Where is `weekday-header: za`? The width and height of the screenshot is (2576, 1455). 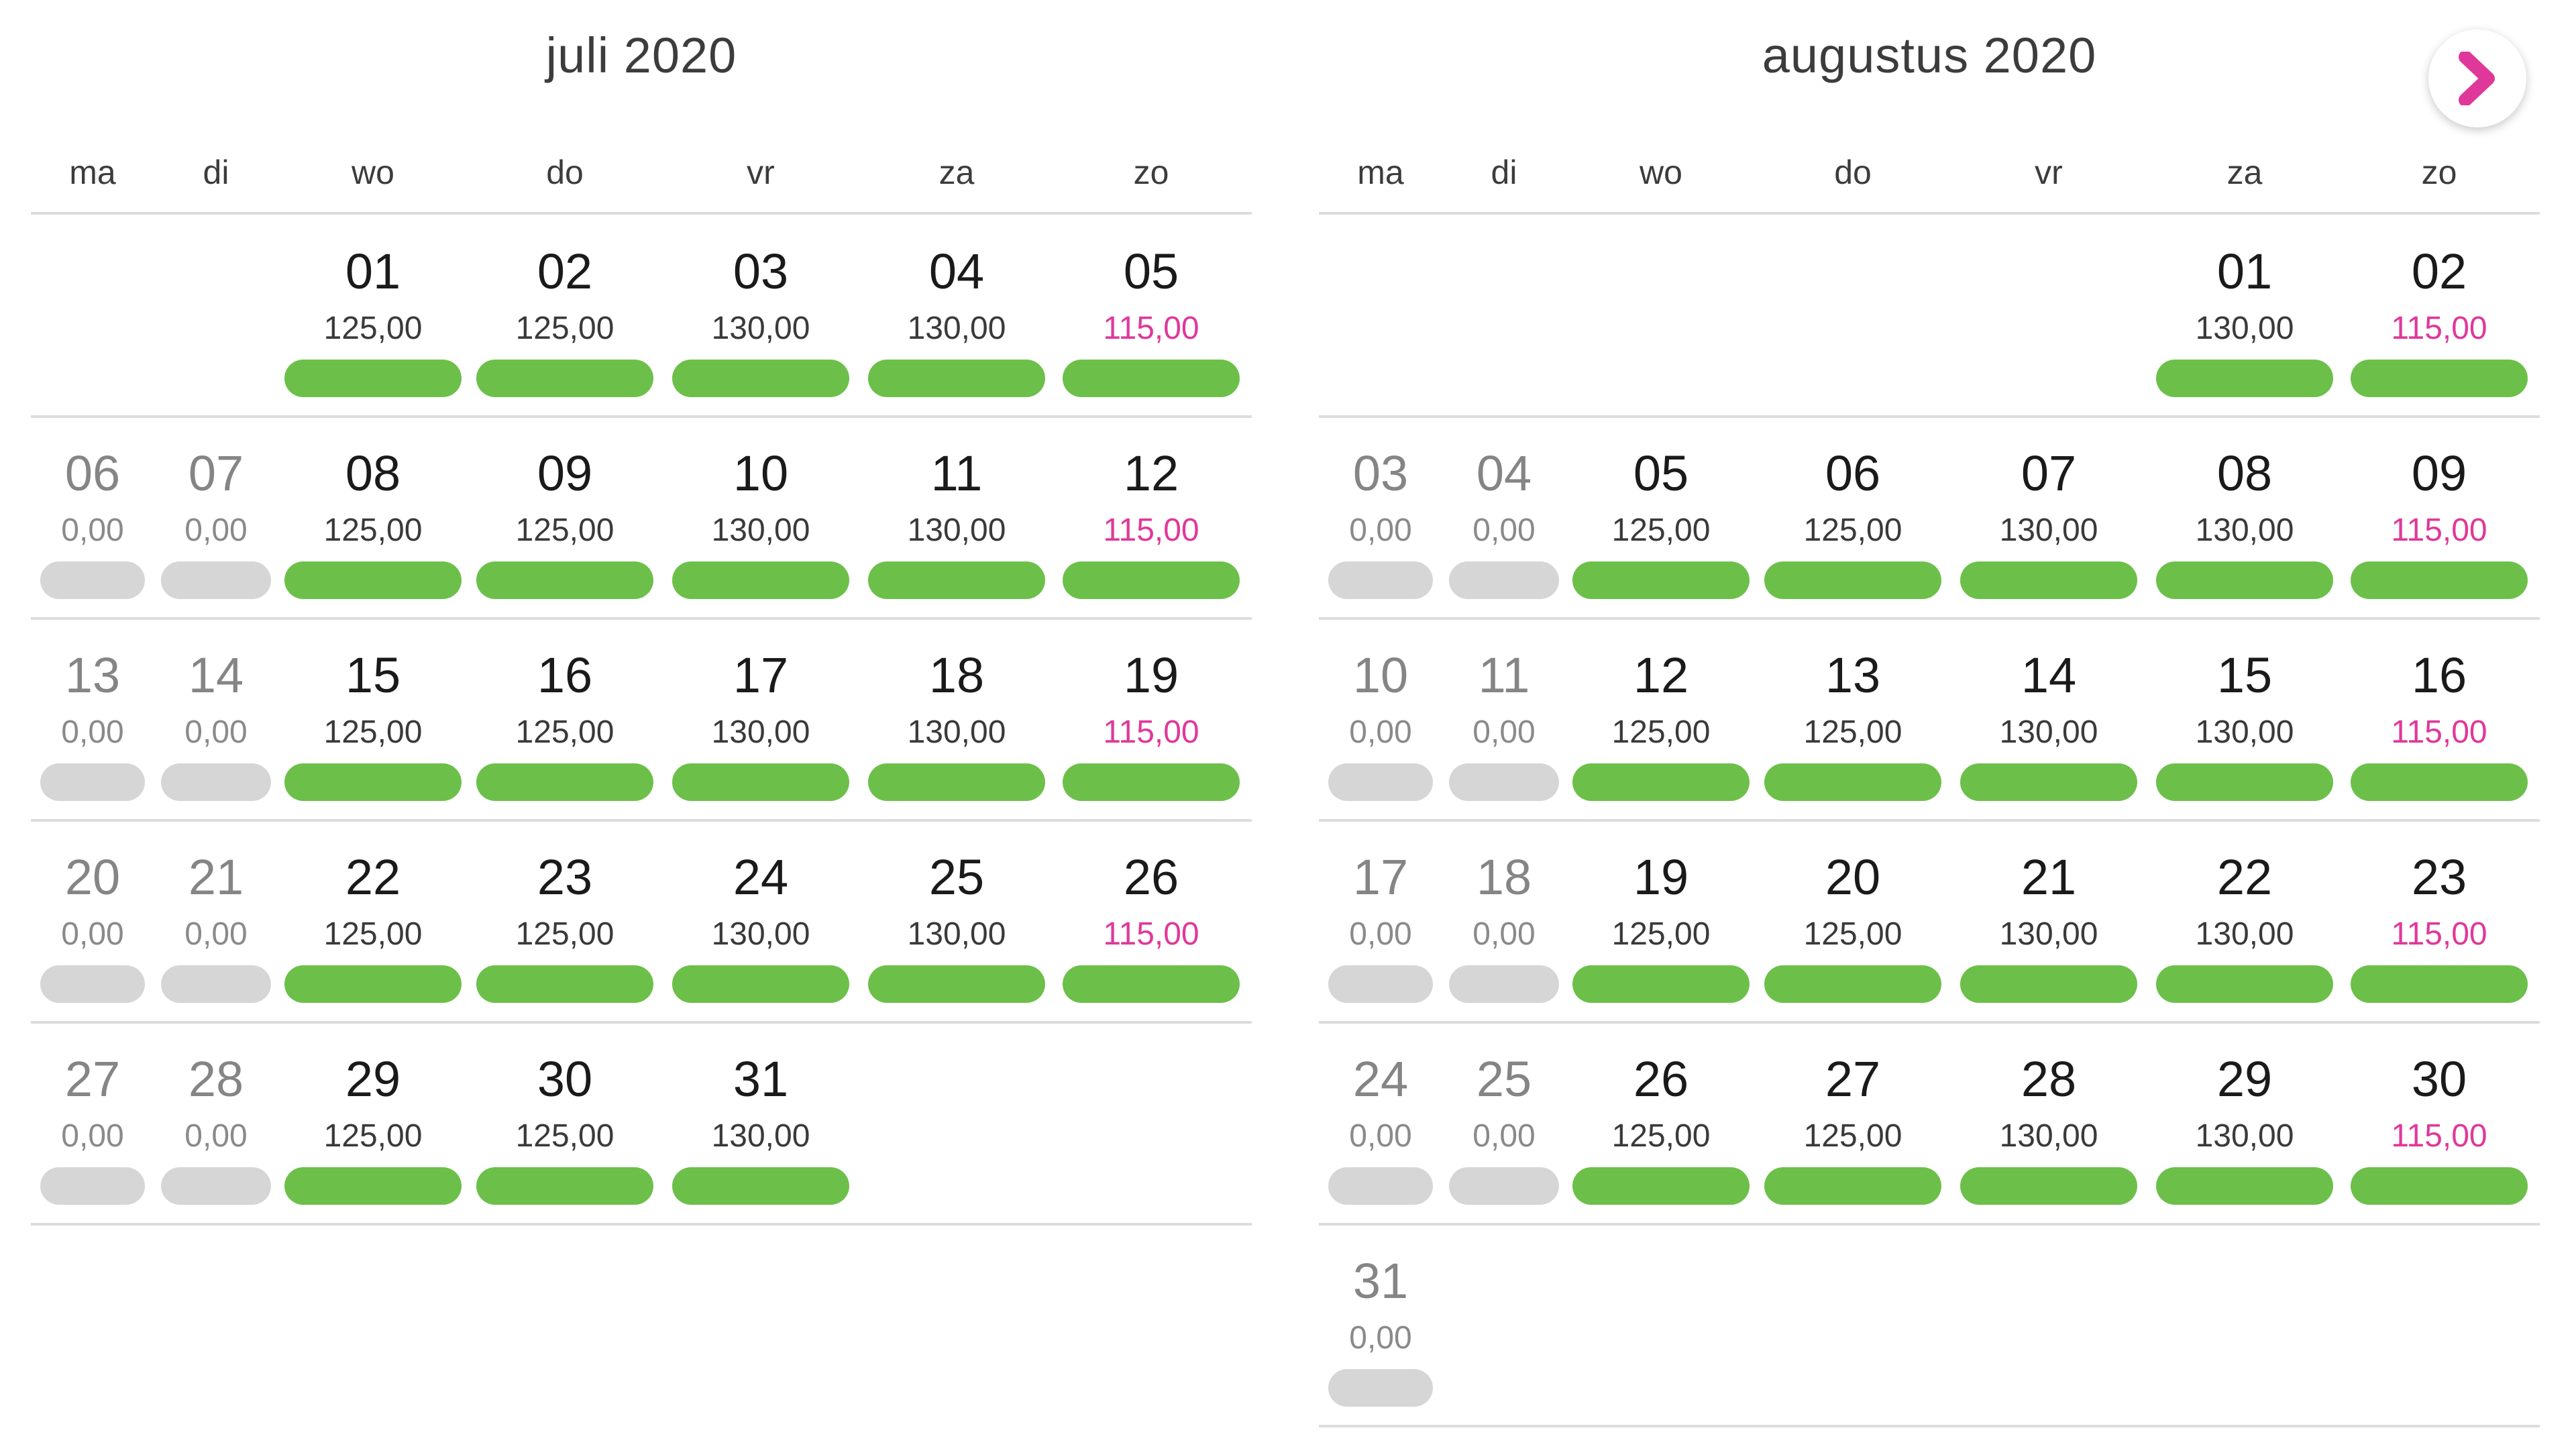 weekday-header: za is located at coordinates (2244, 172).